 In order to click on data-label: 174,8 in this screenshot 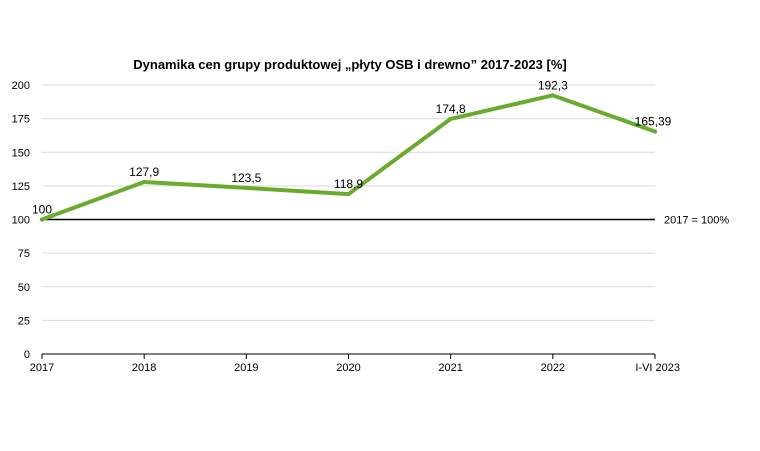, I will do `click(451, 109)`.